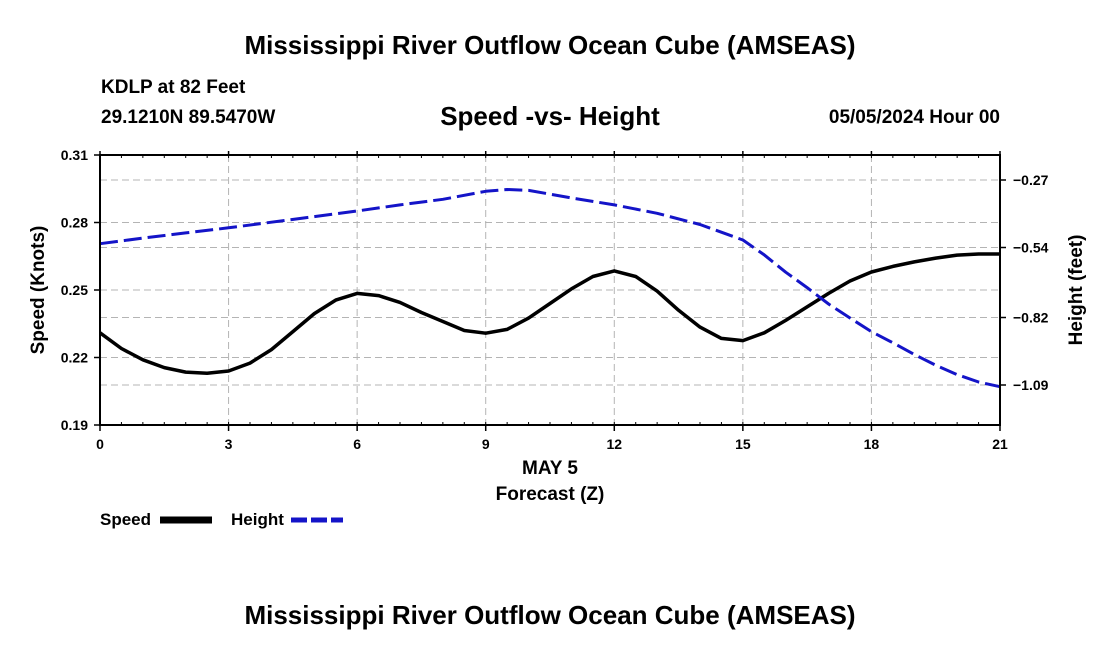 The width and height of the screenshot is (1100, 650). Describe the element at coordinates (1031, 385) in the screenshot. I see `y2-tick-label: −1.09` at that location.